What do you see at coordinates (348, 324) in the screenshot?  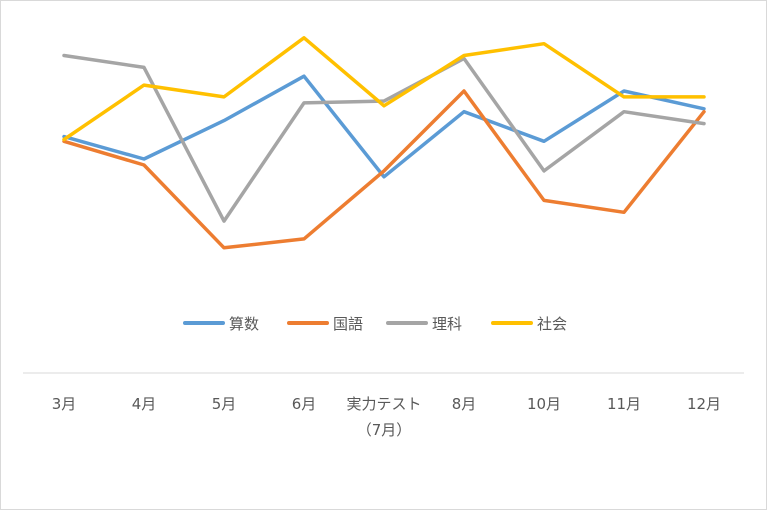 I see `legend-label-1: 国語` at bounding box center [348, 324].